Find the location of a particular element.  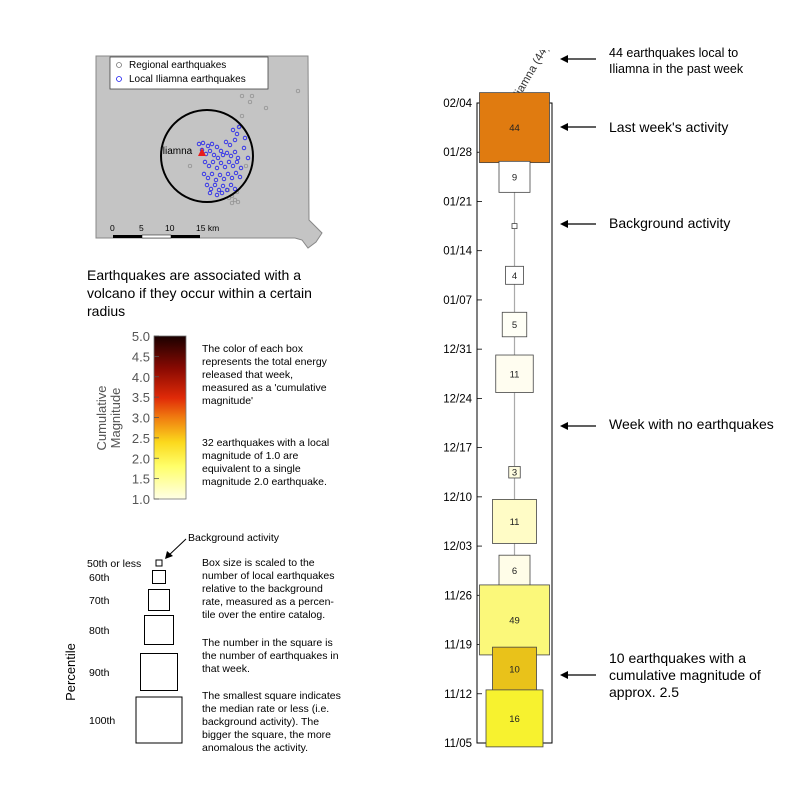

local-marker-icon is located at coordinates (119, 79).